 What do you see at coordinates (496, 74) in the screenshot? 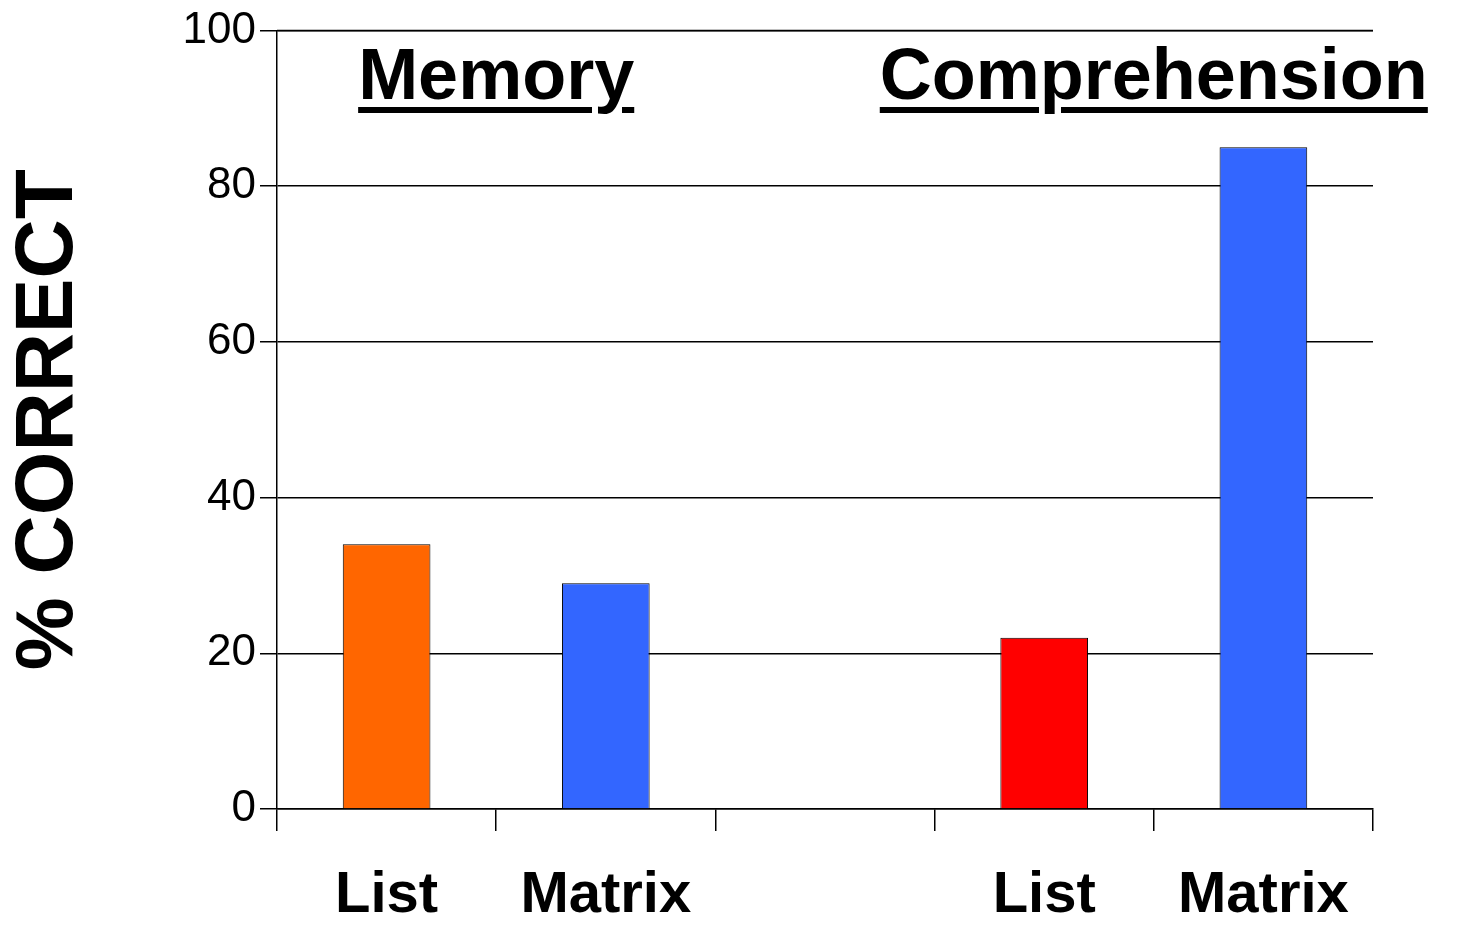
I see `annotation: Memory` at bounding box center [496, 74].